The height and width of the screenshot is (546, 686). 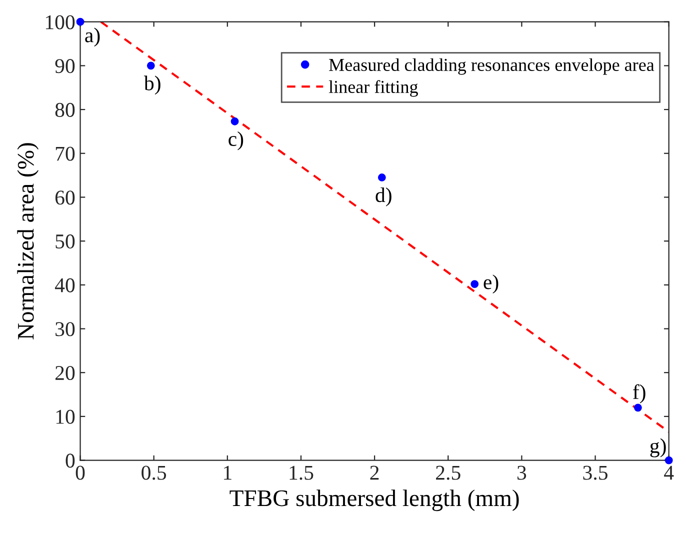 What do you see at coordinates (65, 241) in the screenshot?
I see `y-tick-label: 50` at bounding box center [65, 241].